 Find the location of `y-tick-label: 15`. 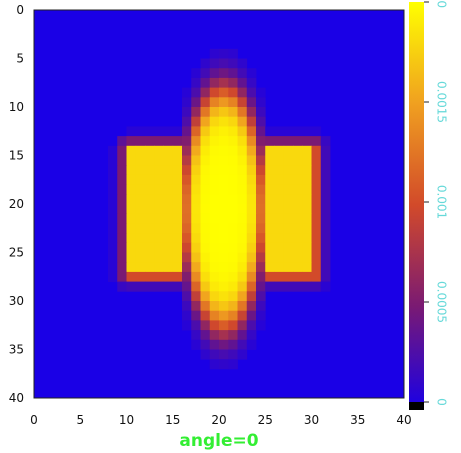

y-tick-label: 15 is located at coordinates (16, 156).